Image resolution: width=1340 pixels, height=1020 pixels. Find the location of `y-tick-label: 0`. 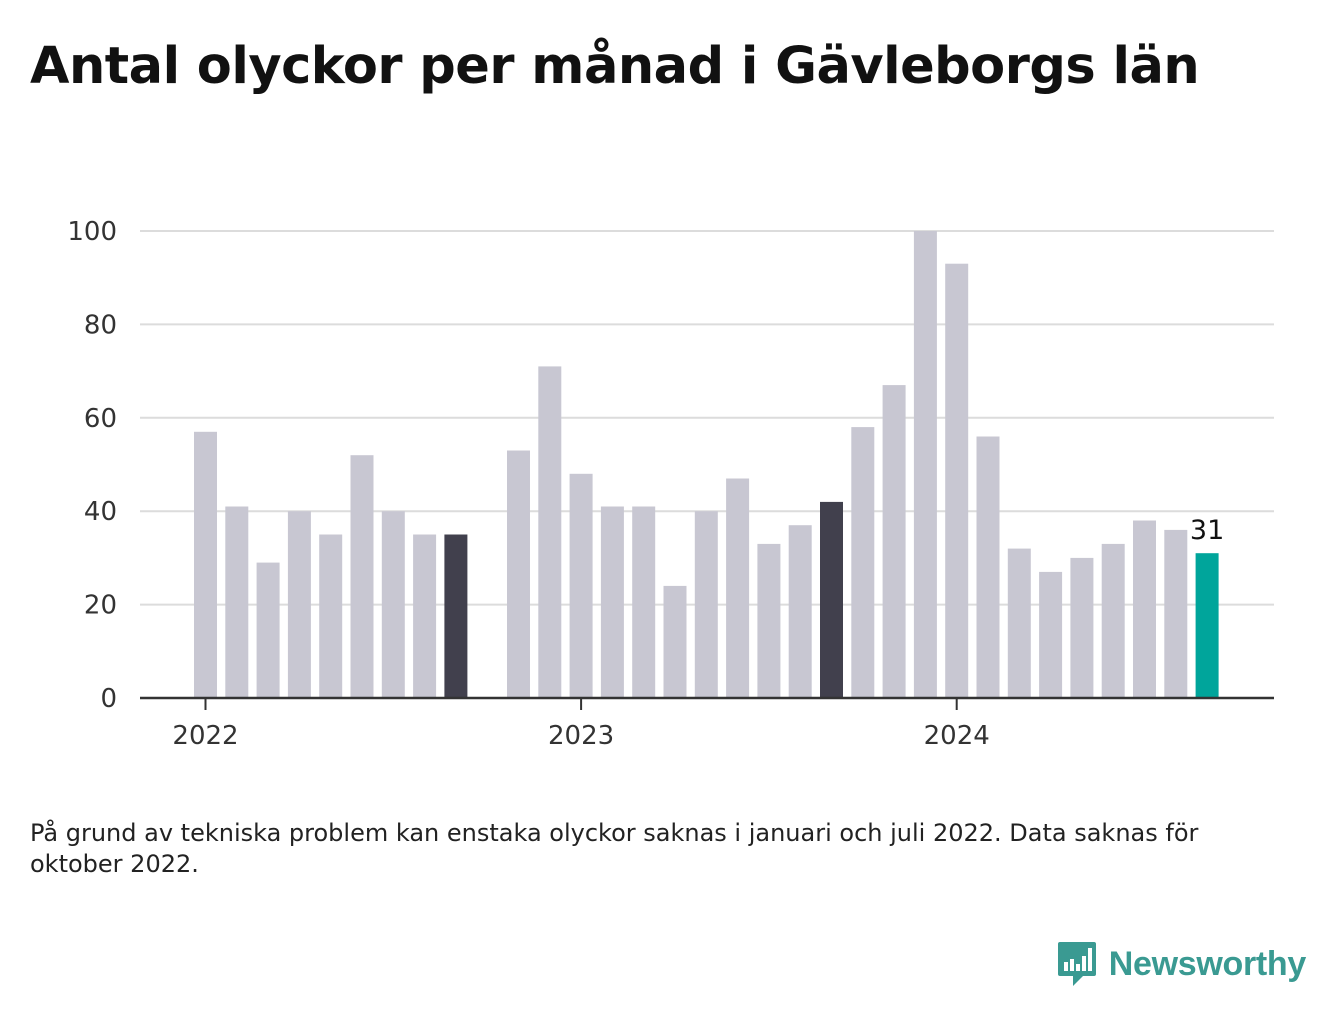

y-tick-label: 0 is located at coordinates (108, 699).